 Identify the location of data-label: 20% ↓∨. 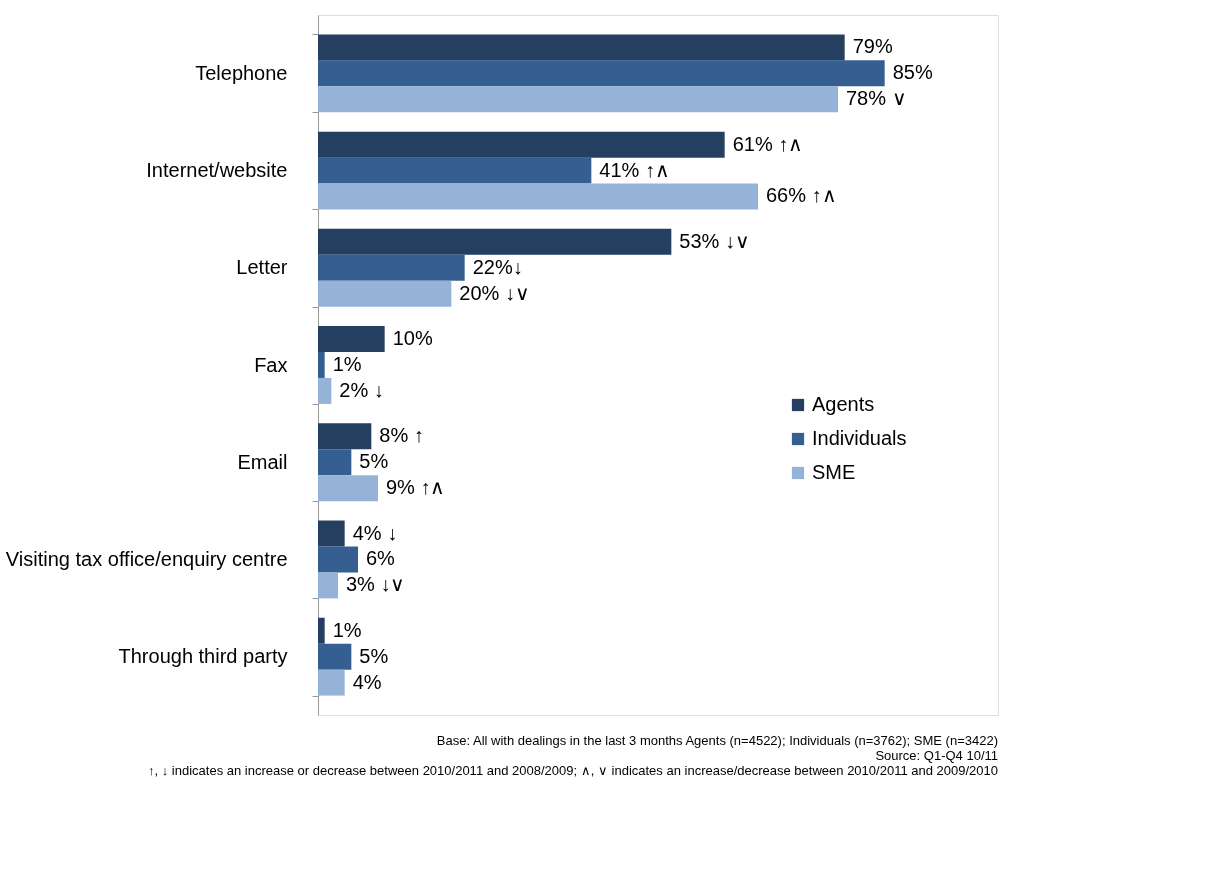
(494, 292).